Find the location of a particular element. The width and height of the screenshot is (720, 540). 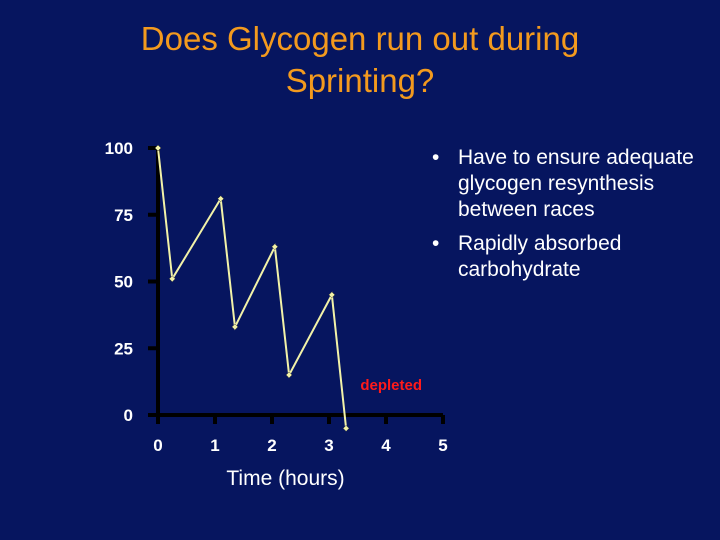

y-tick-label: 100 is located at coordinates (119, 148).